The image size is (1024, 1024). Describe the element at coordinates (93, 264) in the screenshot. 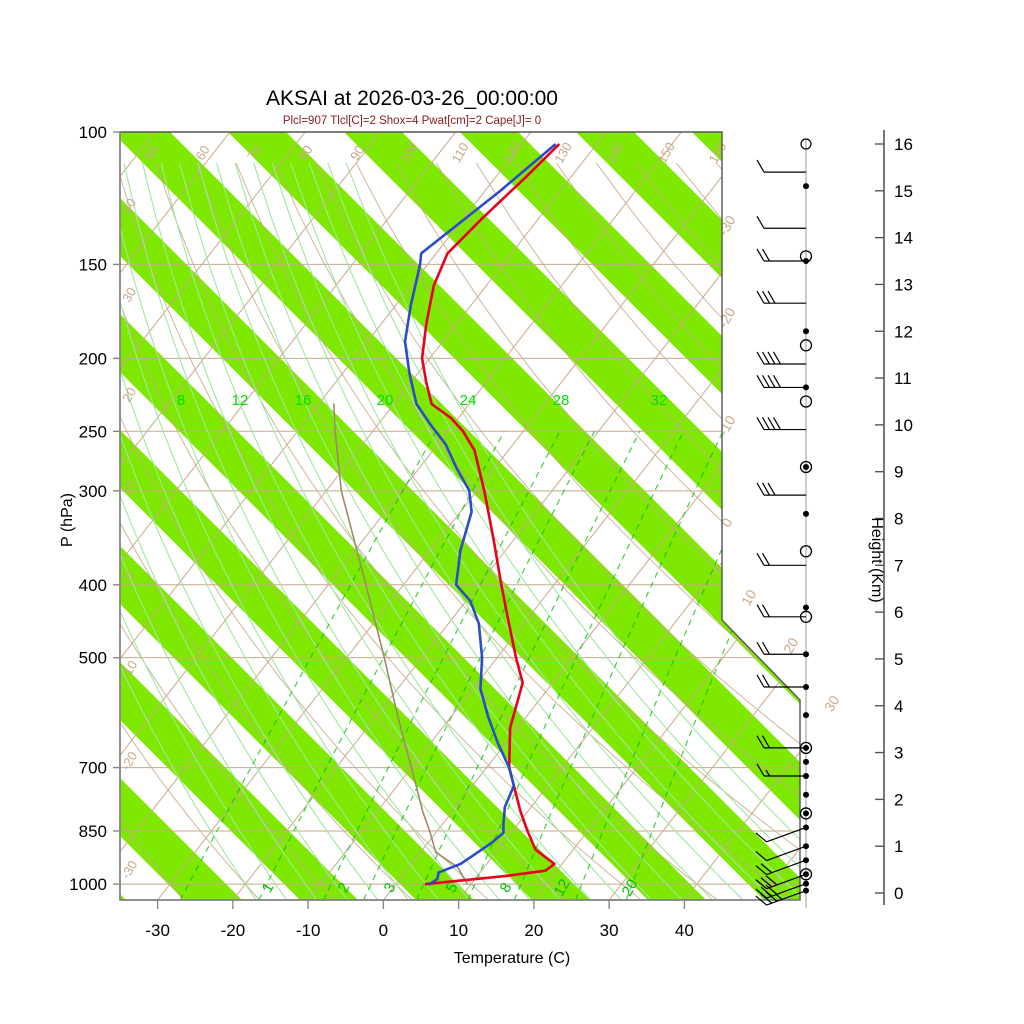

I see `pressure-tick-label: 150` at that location.